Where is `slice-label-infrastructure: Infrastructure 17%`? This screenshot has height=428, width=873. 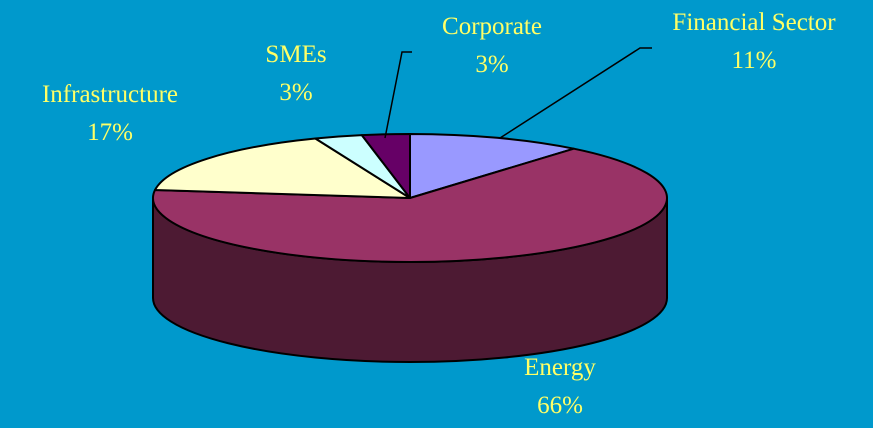 slice-label-infrastructure: Infrastructure 17% is located at coordinates (110, 114).